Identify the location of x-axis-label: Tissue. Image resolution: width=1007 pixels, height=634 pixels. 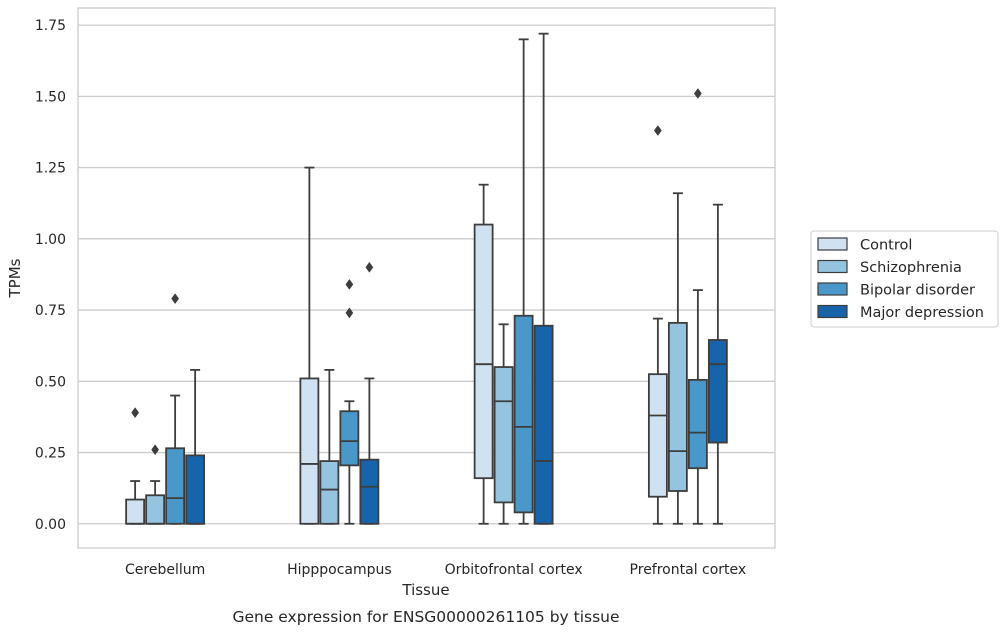
(425, 590).